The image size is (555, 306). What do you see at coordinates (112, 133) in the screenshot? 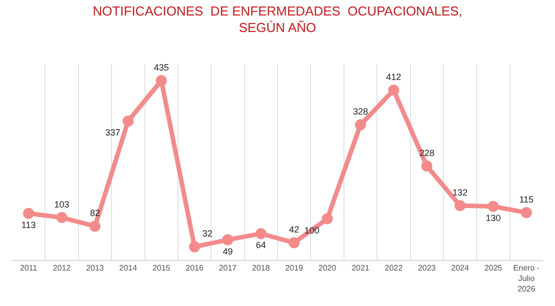
I see `data-label: 337` at bounding box center [112, 133].